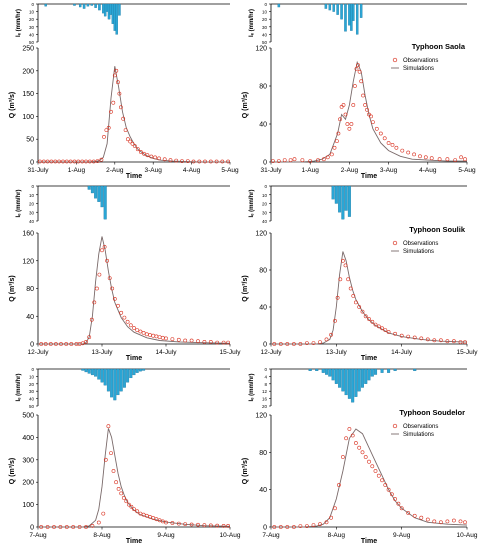  Describe the element at coordinates (192, 170) in the screenshot. I see `x-tick-label: 4-Aug` at that location.